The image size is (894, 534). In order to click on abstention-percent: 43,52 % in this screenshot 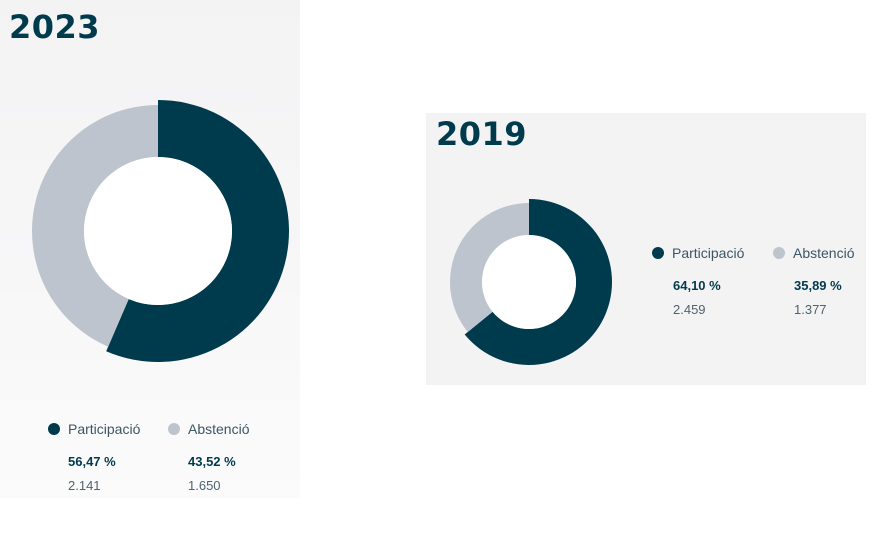, I will do `click(212, 461)`.